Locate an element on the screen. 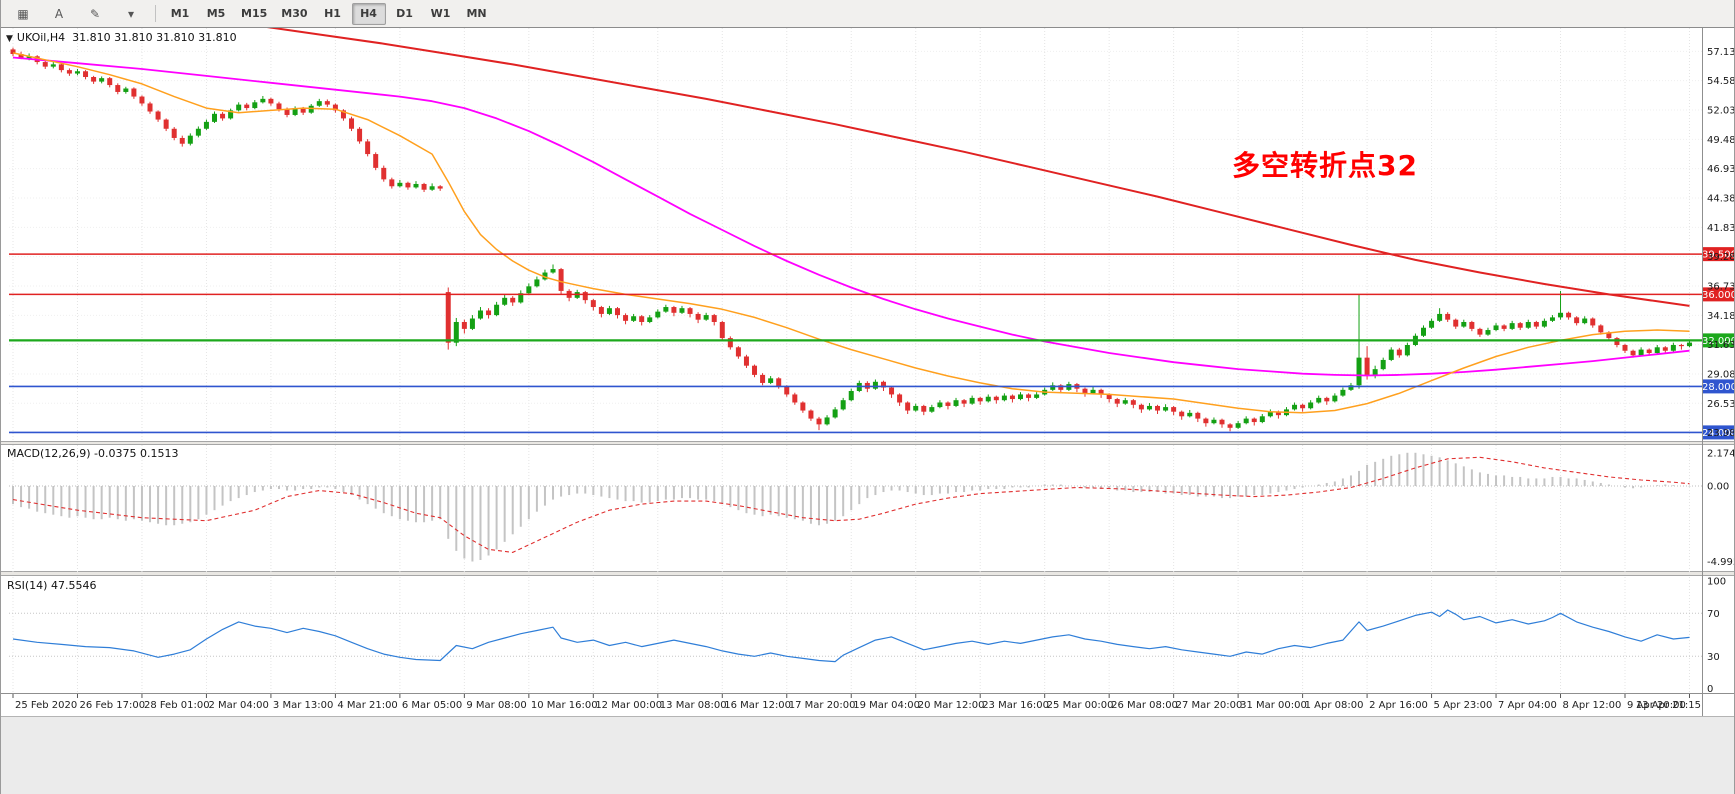 The width and height of the screenshot is (1735, 794). timeframe-m5: M5 is located at coordinates (216, 13).